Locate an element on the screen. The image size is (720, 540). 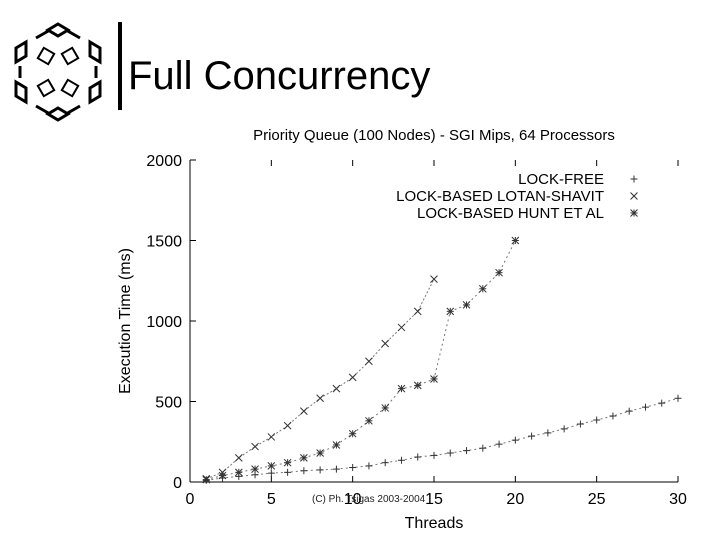
x-tick-label: 15 is located at coordinates (434, 499).